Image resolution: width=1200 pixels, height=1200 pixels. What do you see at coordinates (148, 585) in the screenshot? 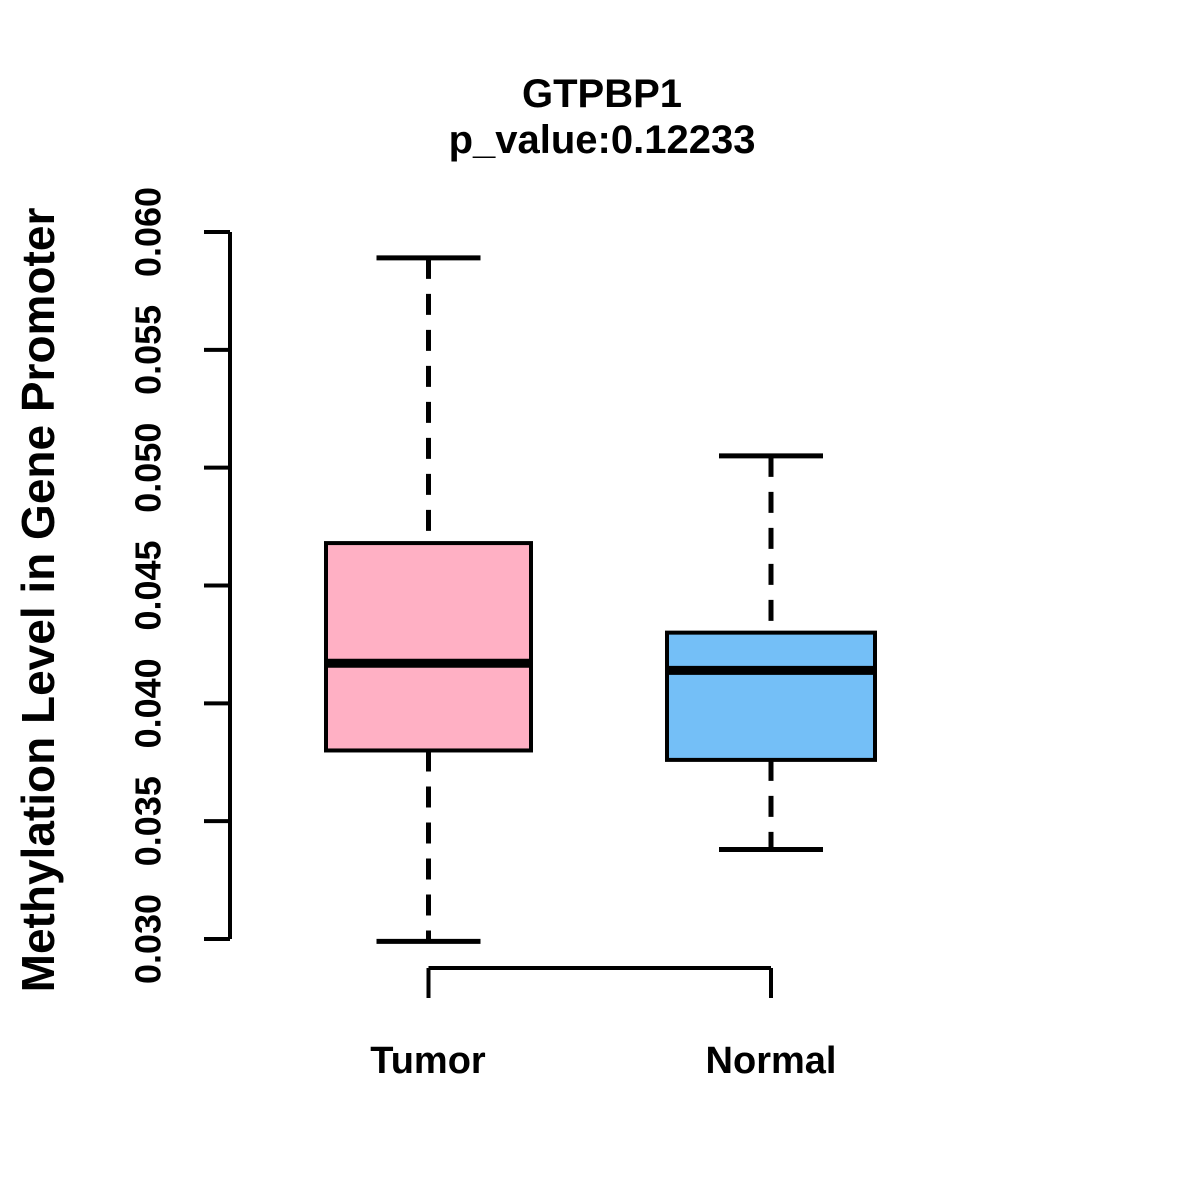
I see `y-tick-label: 0.045` at bounding box center [148, 585].